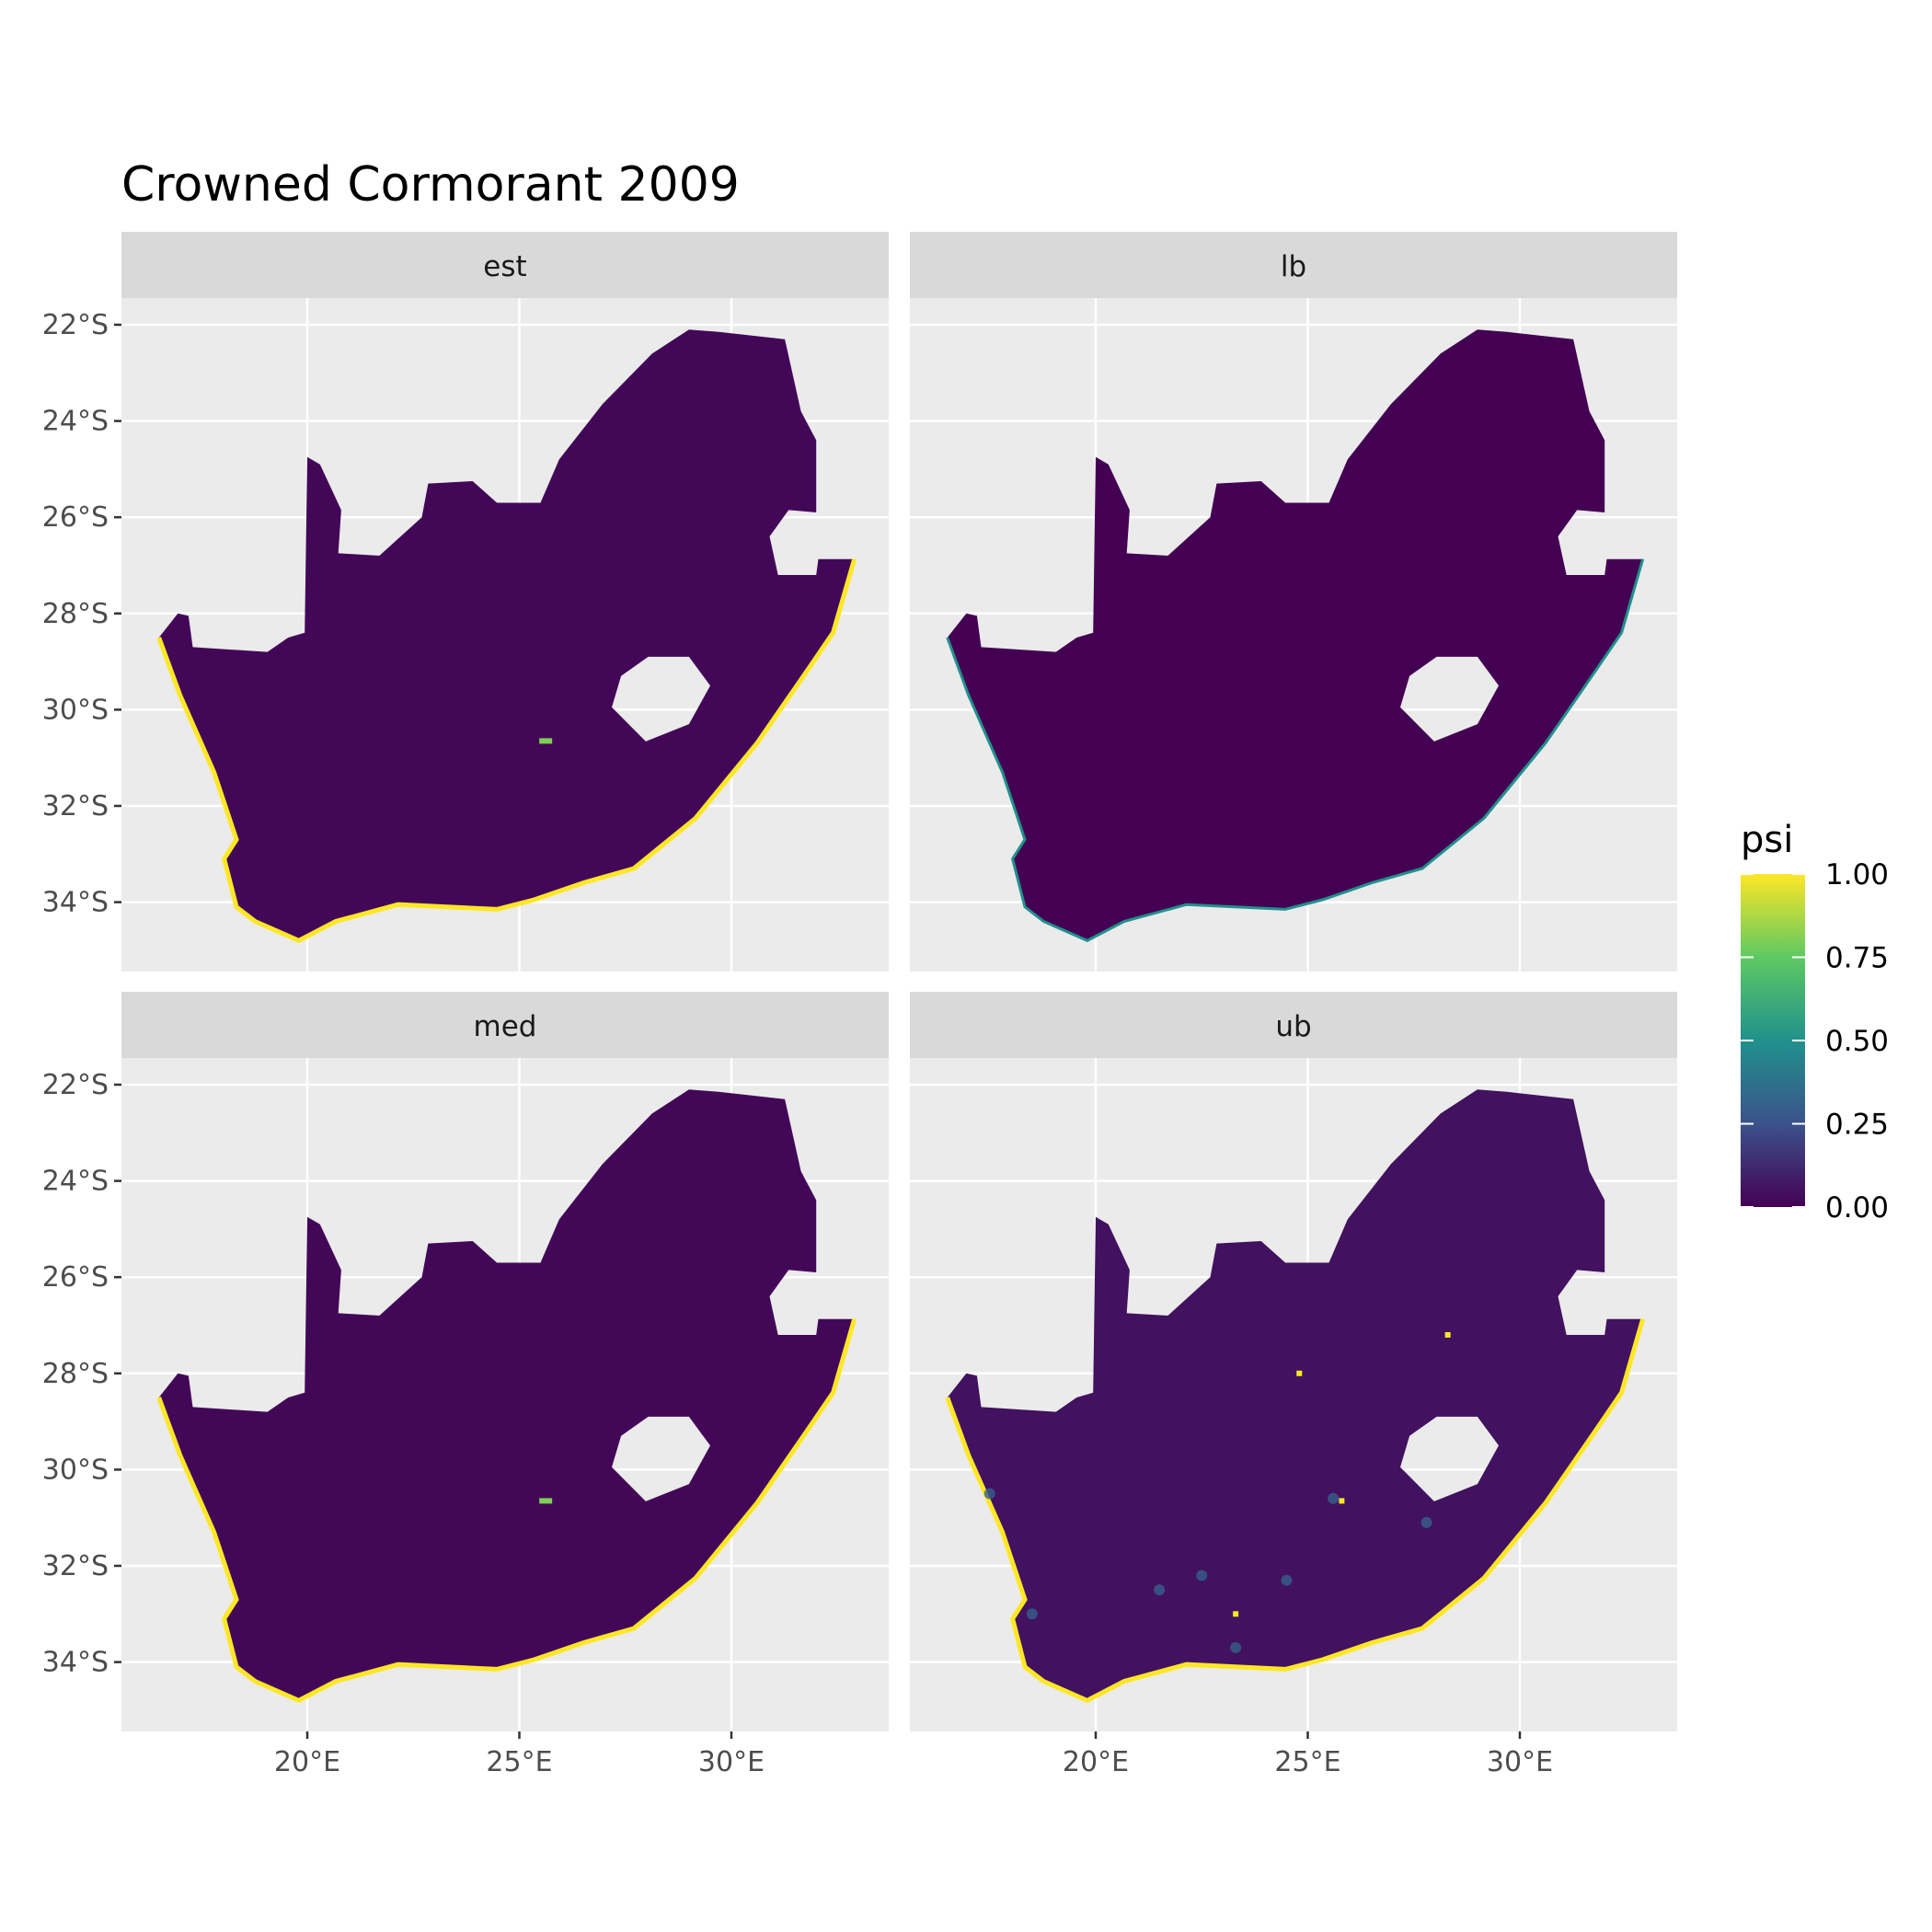 This screenshot has width=1932, height=1932. What do you see at coordinates (1857, 1208) in the screenshot?
I see `colorbar-label: 0.00` at bounding box center [1857, 1208].